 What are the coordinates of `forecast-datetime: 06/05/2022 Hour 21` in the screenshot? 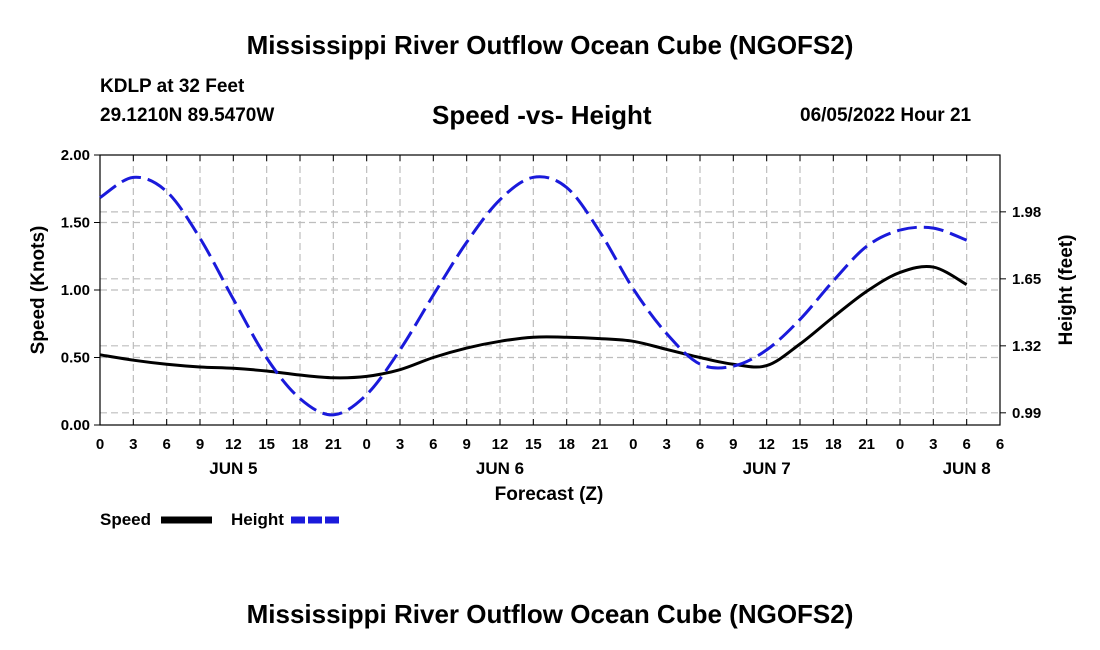 It's located at (886, 115).